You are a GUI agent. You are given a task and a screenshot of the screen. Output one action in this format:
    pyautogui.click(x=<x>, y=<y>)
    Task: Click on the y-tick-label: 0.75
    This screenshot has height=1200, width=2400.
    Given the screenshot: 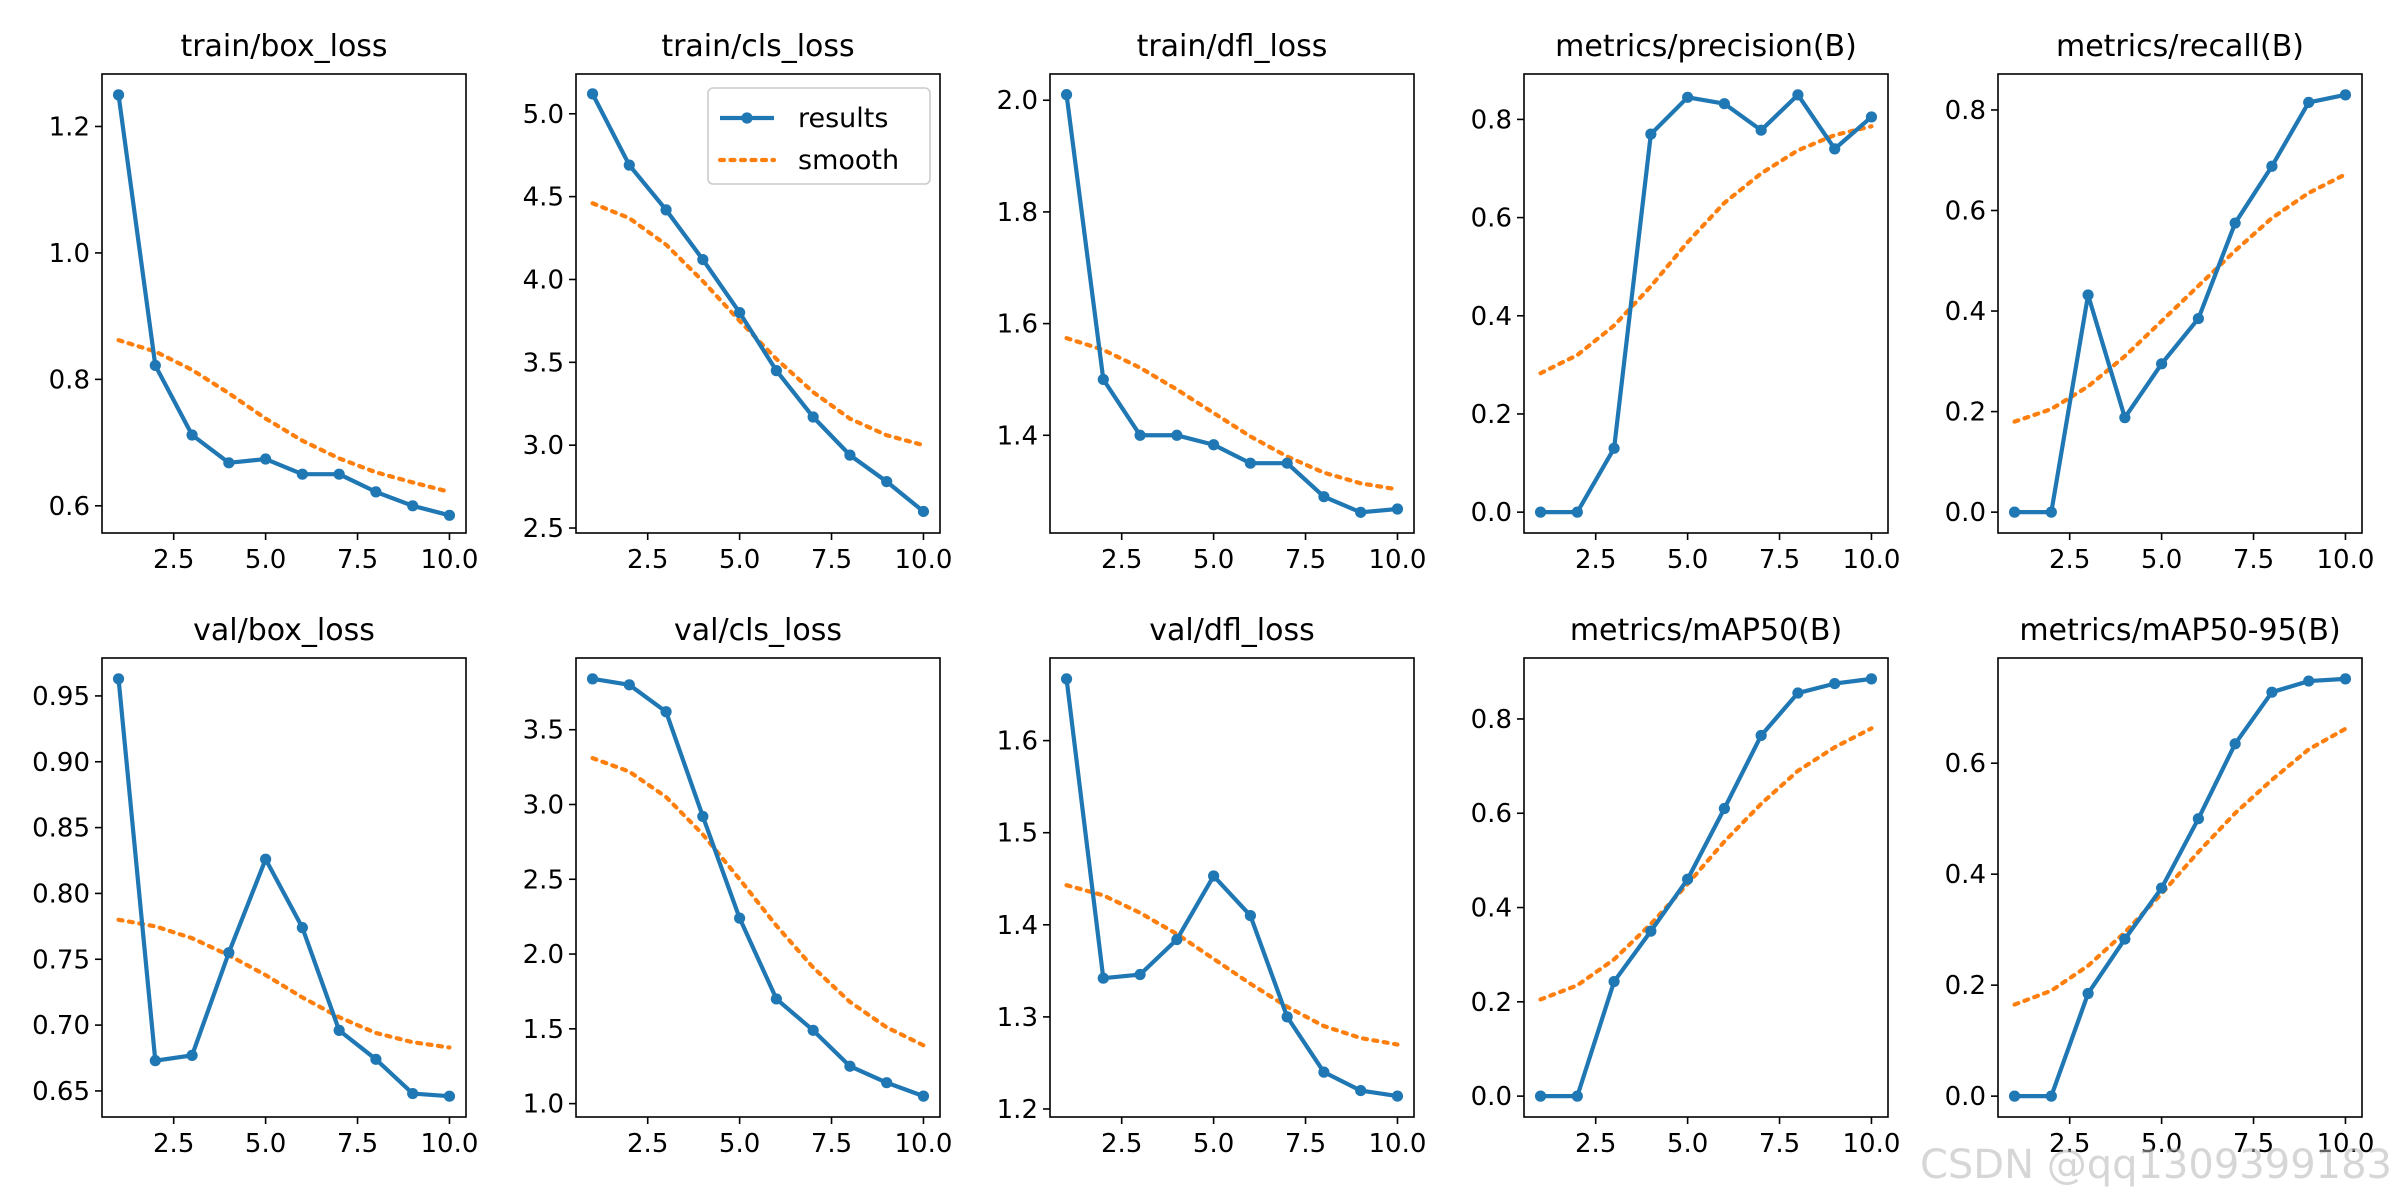 What is the action you would take?
    pyautogui.click(x=61, y=960)
    